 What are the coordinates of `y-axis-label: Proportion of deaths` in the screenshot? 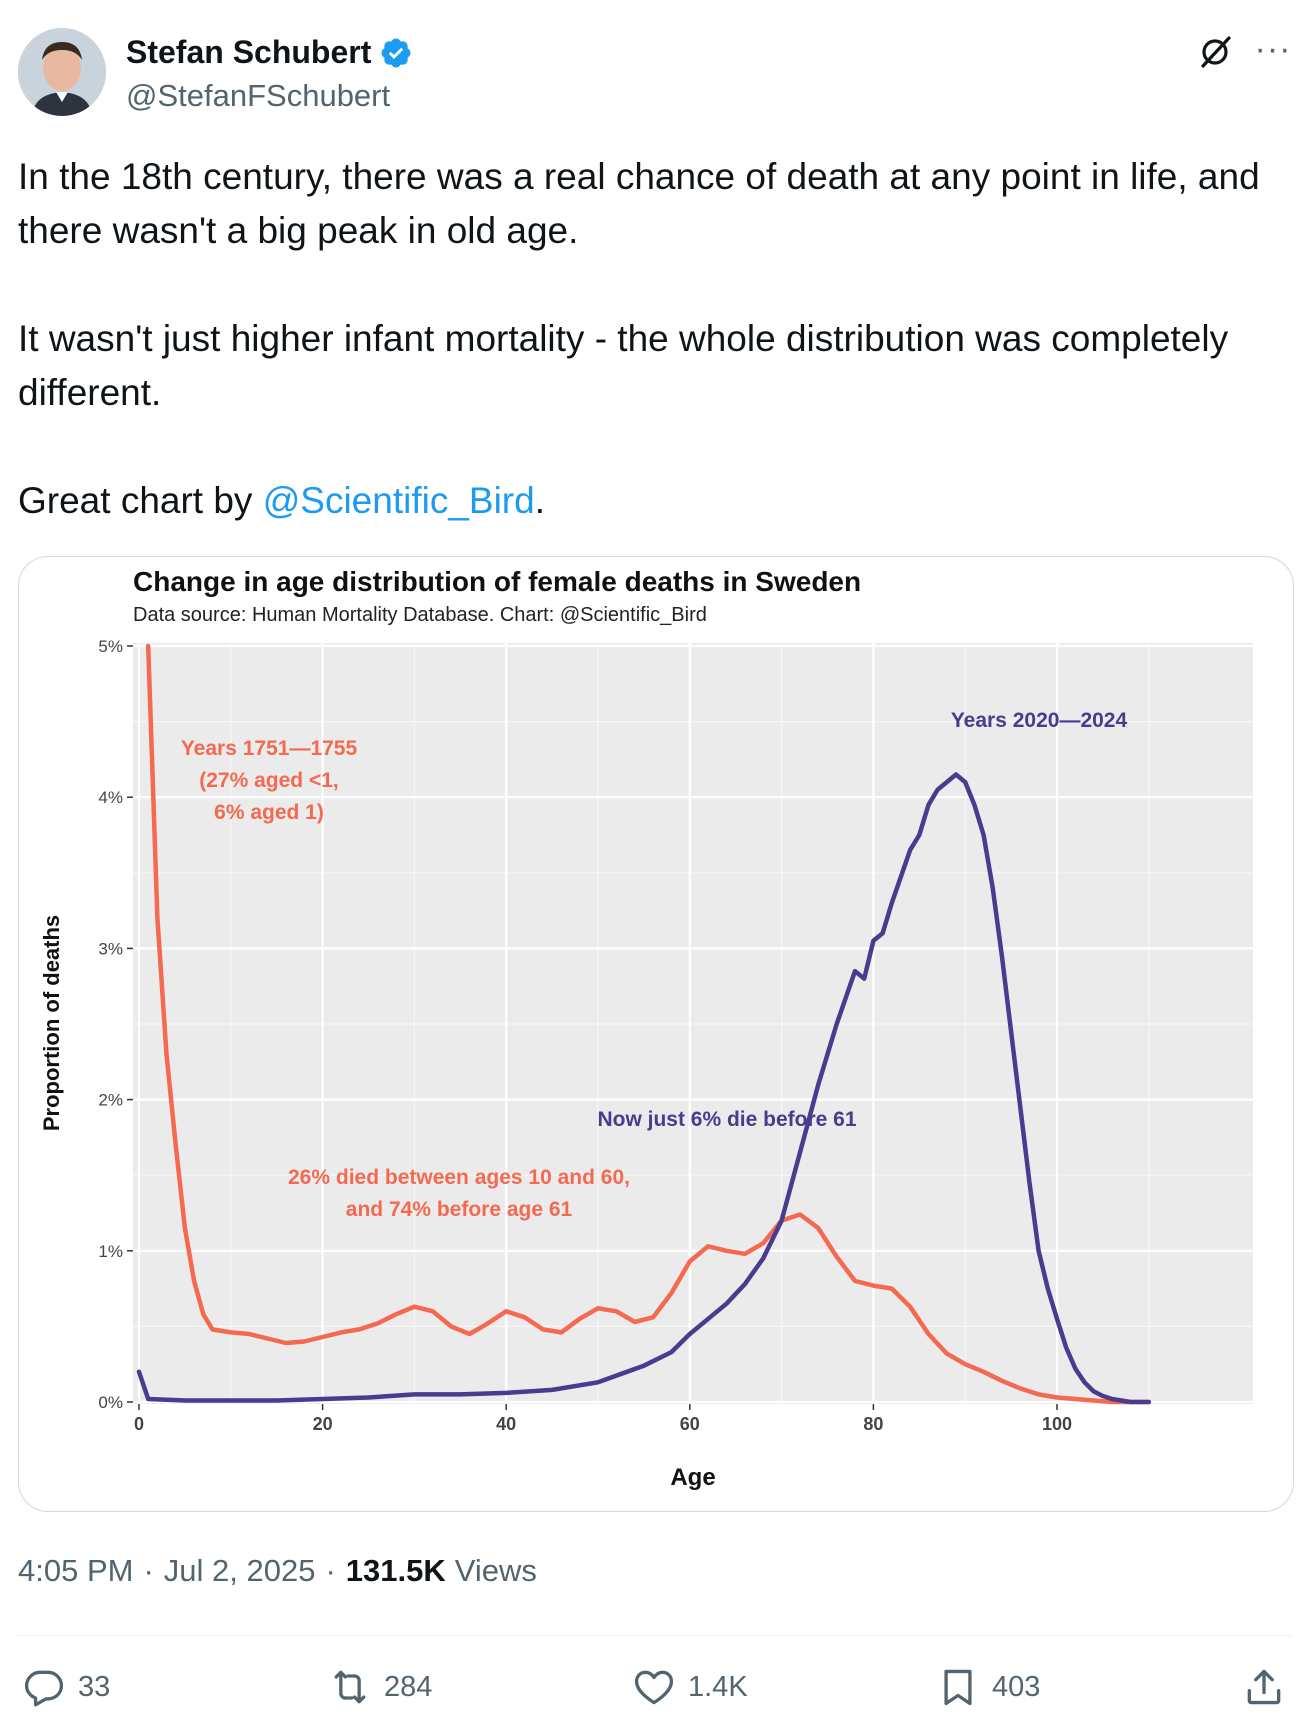 It's located at (51, 1023).